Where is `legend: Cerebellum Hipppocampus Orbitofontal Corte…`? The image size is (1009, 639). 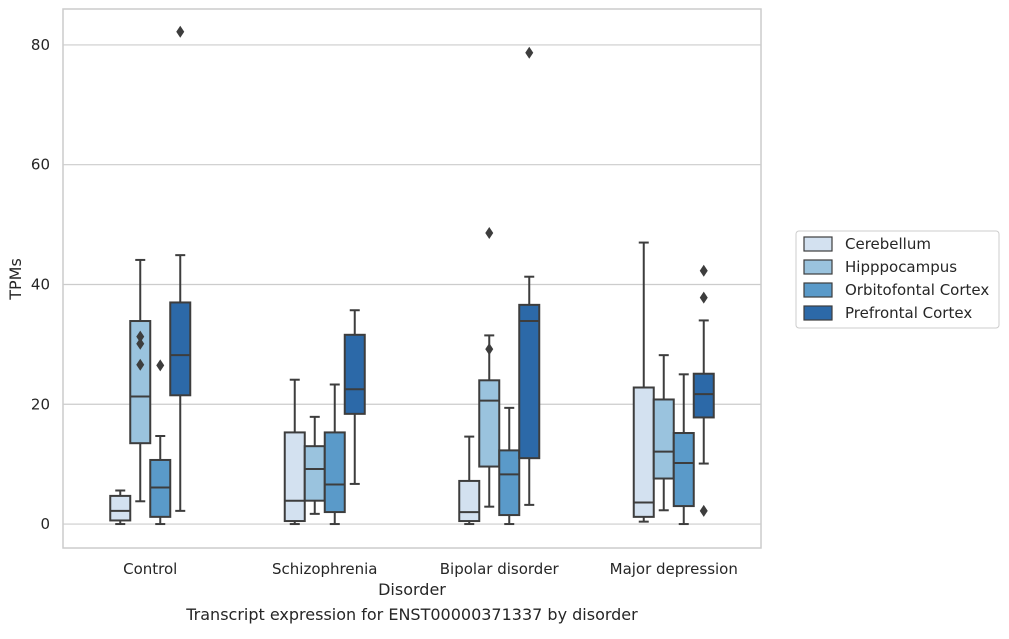
legend: Cerebellum Hipppocampus Orbitofontal Corte… is located at coordinates (897, 279).